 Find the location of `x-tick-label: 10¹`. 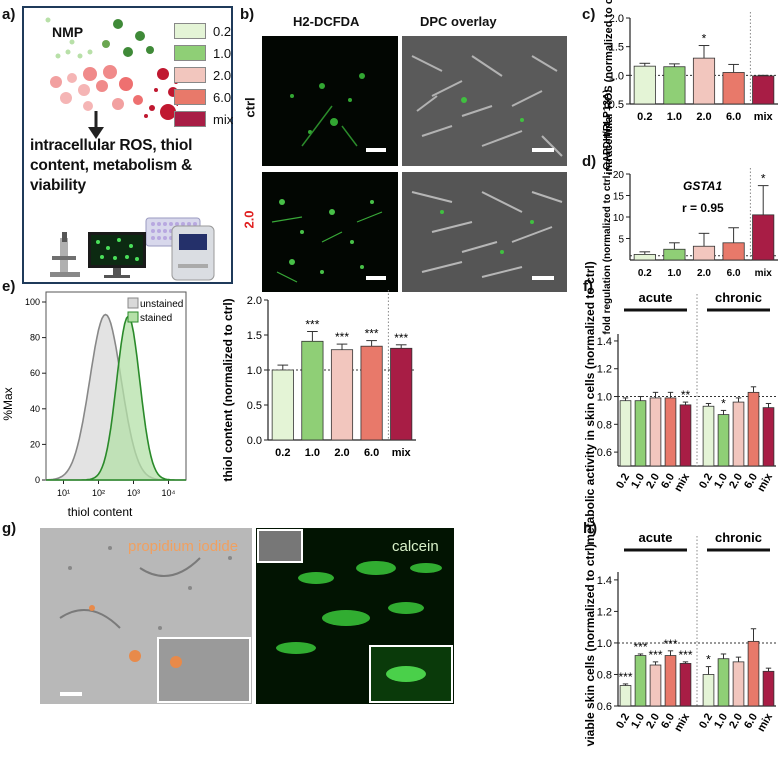

x-tick-label: 10¹ is located at coordinates (63, 493).